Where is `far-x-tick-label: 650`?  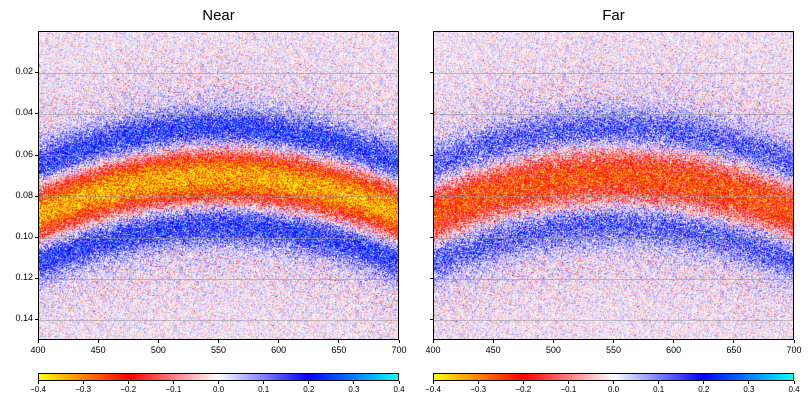 far-x-tick-label: 650 is located at coordinates (734, 350).